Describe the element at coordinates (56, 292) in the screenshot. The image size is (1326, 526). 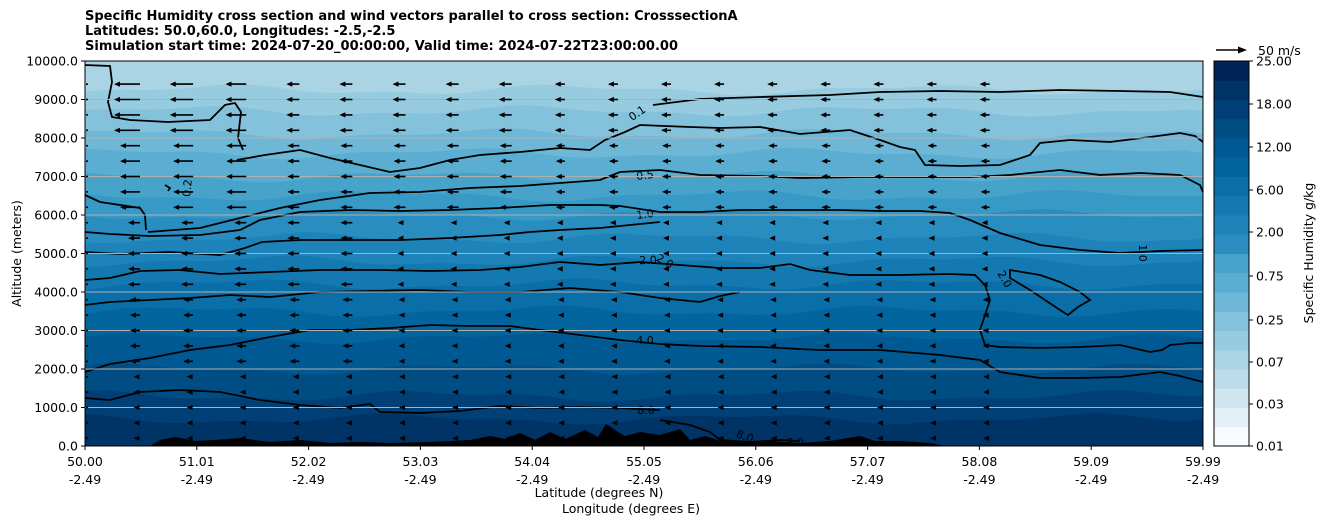
I see `y-tick-label: 4000.0` at that location.